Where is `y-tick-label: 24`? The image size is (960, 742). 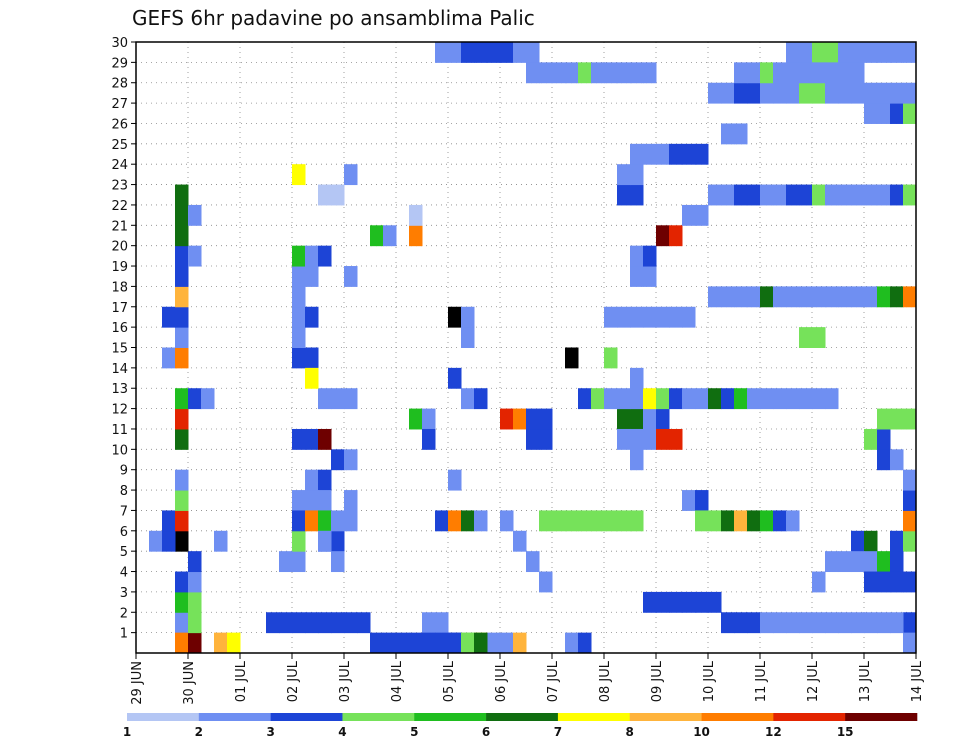
y-tick-label: 24 is located at coordinates (119, 165).